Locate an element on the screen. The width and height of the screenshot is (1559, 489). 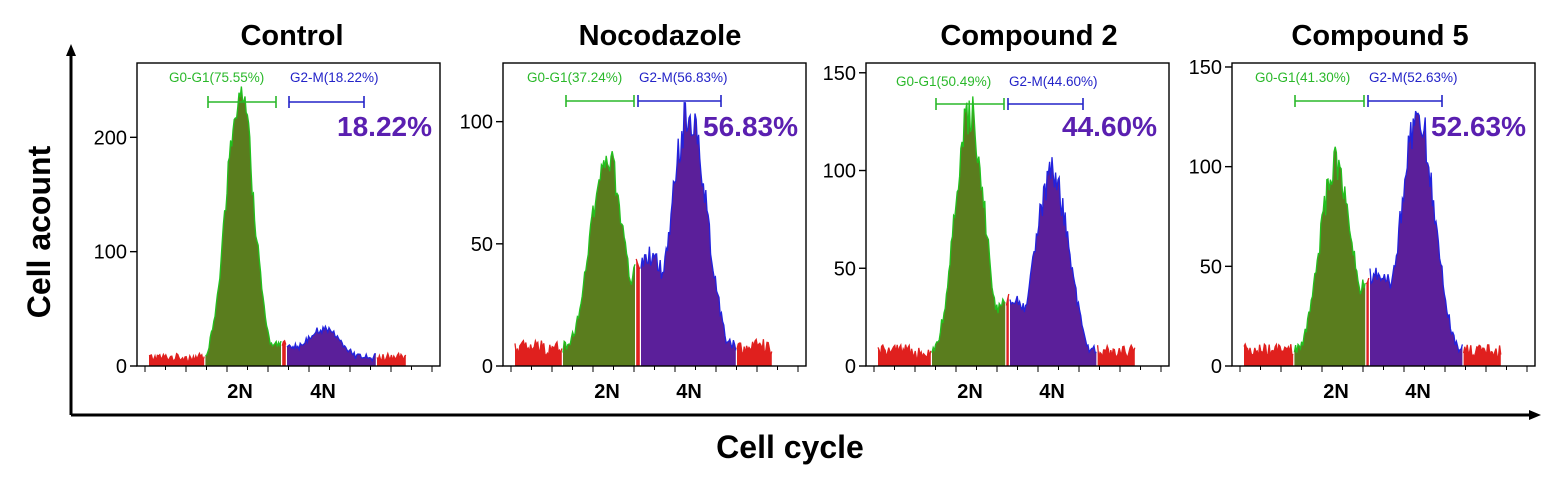
g2m-percent-label: 56.83% is located at coordinates (750, 126).